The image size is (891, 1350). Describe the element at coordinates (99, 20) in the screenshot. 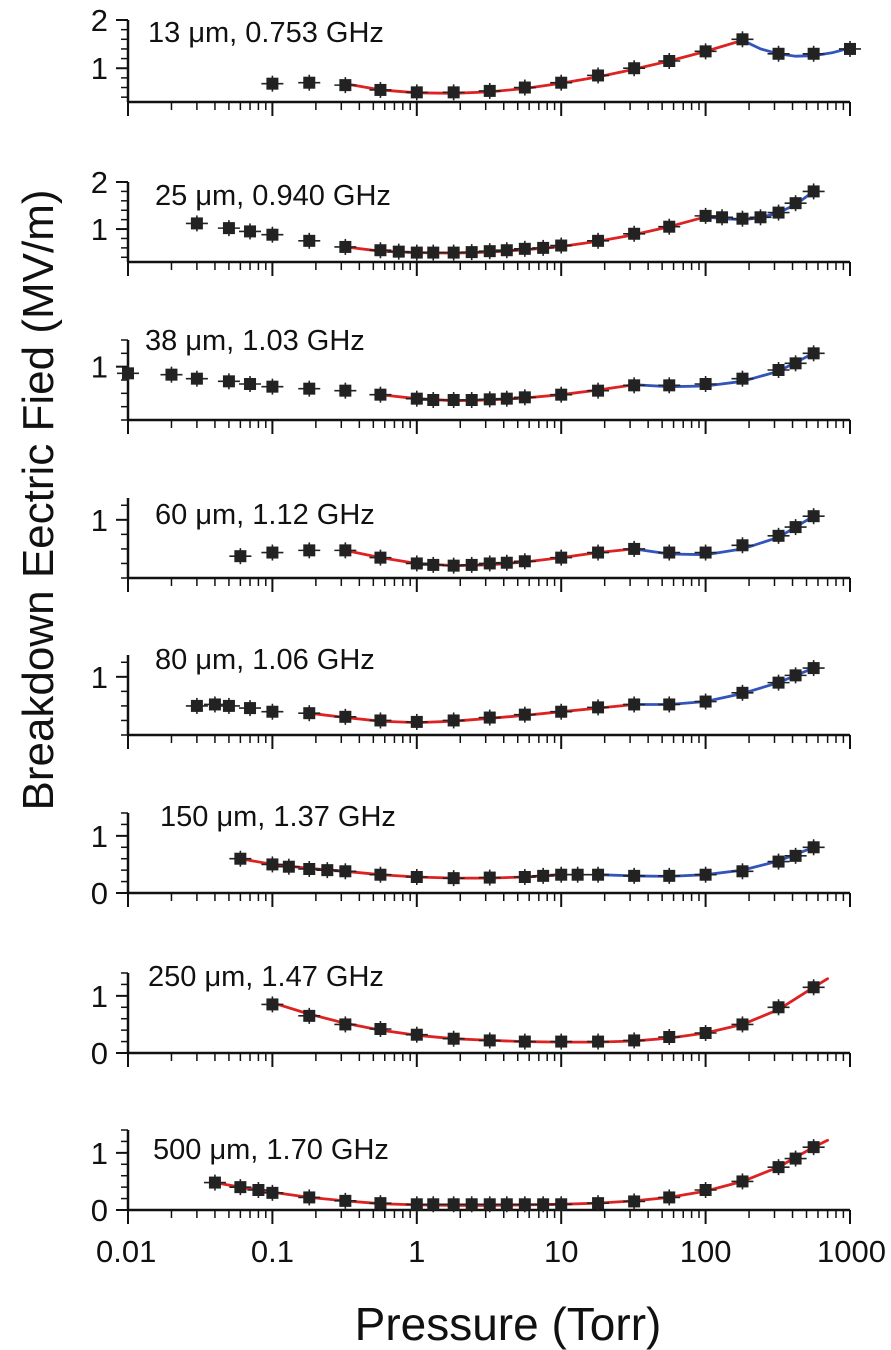

I see `y-tick-label: 2` at that location.